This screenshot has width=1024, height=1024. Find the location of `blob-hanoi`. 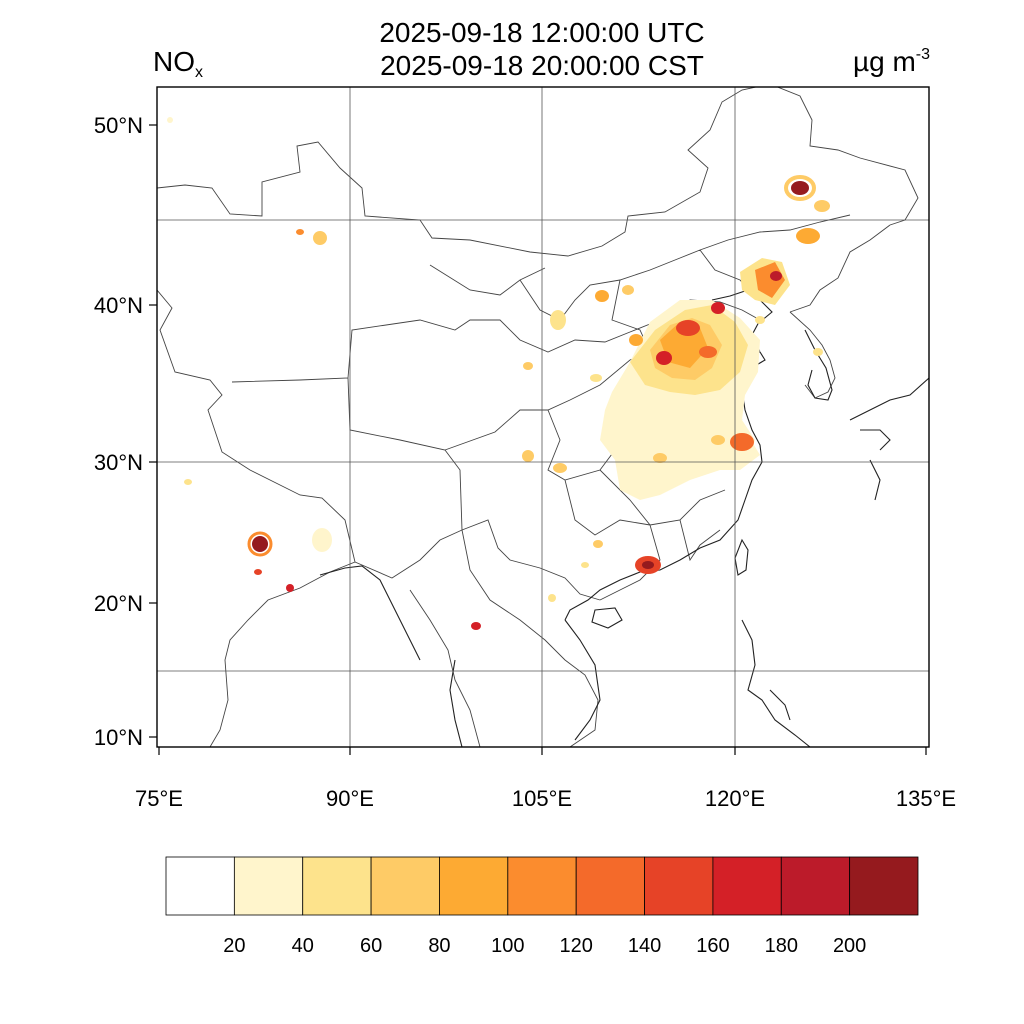

blob-hanoi is located at coordinates (552, 598).